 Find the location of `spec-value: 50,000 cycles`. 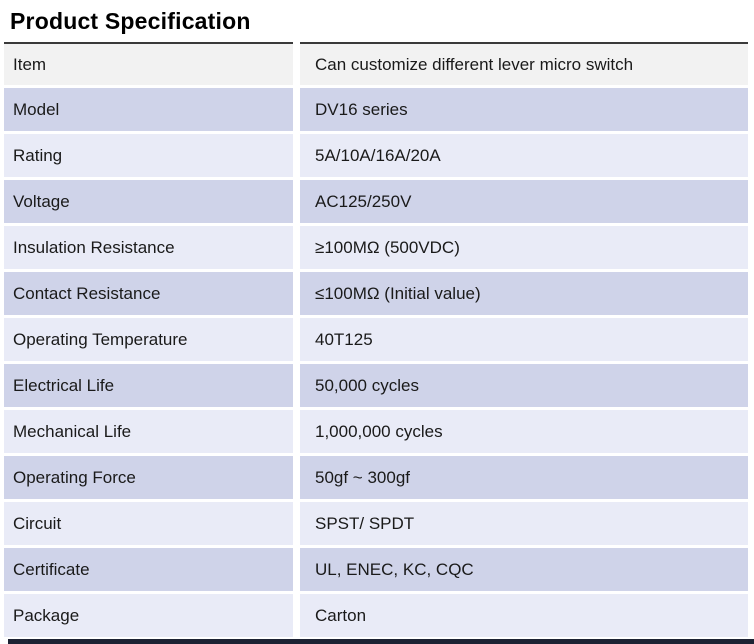

spec-value: 50,000 cycles is located at coordinates (524, 385).